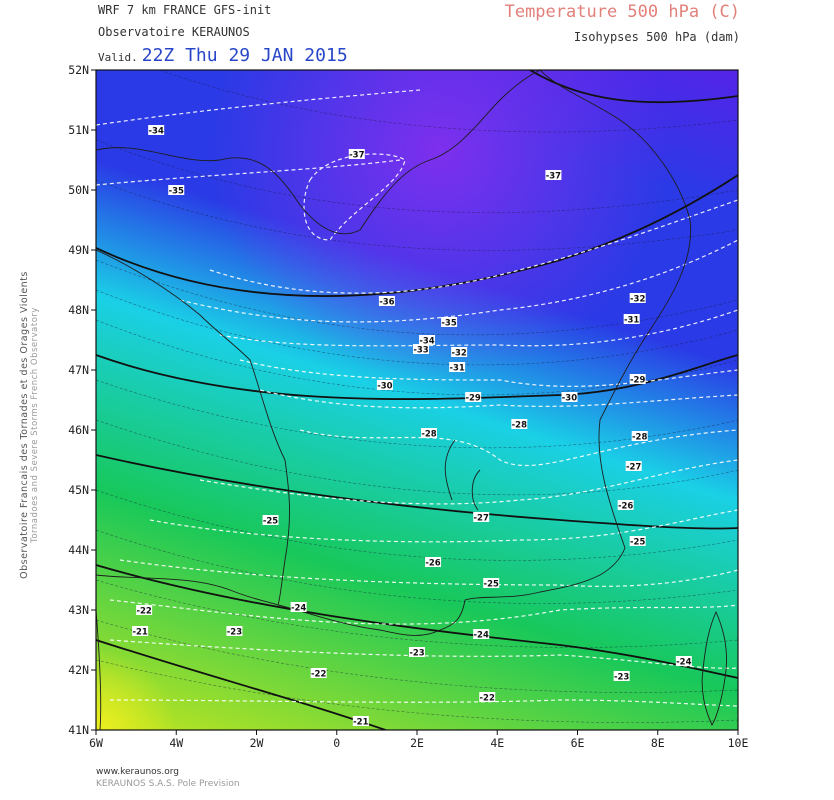 Image resolution: width=834 pixels, height=800 pixels. I want to click on temperature-title: Temperature 500 hPa (C), so click(622, 12).